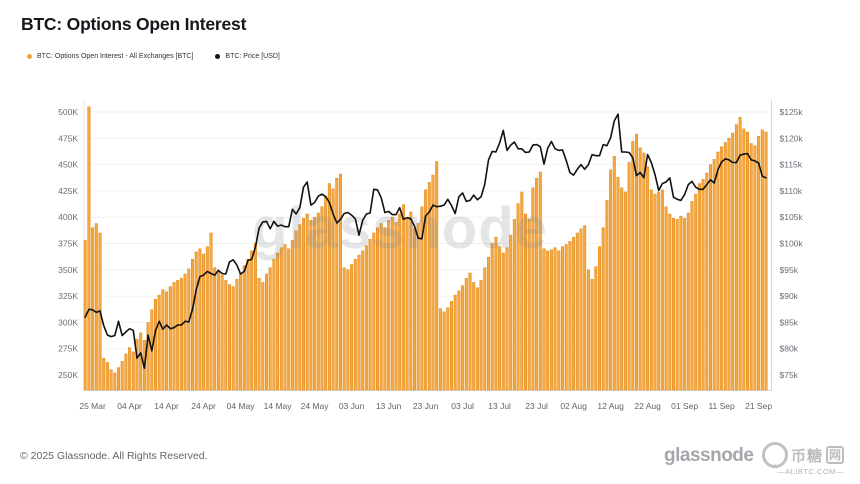 The width and height of the screenshot is (860, 484). What do you see at coordinates (68, 296) in the screenshot?
I see `svg-text: 325K` at bounding box center [68, 296].